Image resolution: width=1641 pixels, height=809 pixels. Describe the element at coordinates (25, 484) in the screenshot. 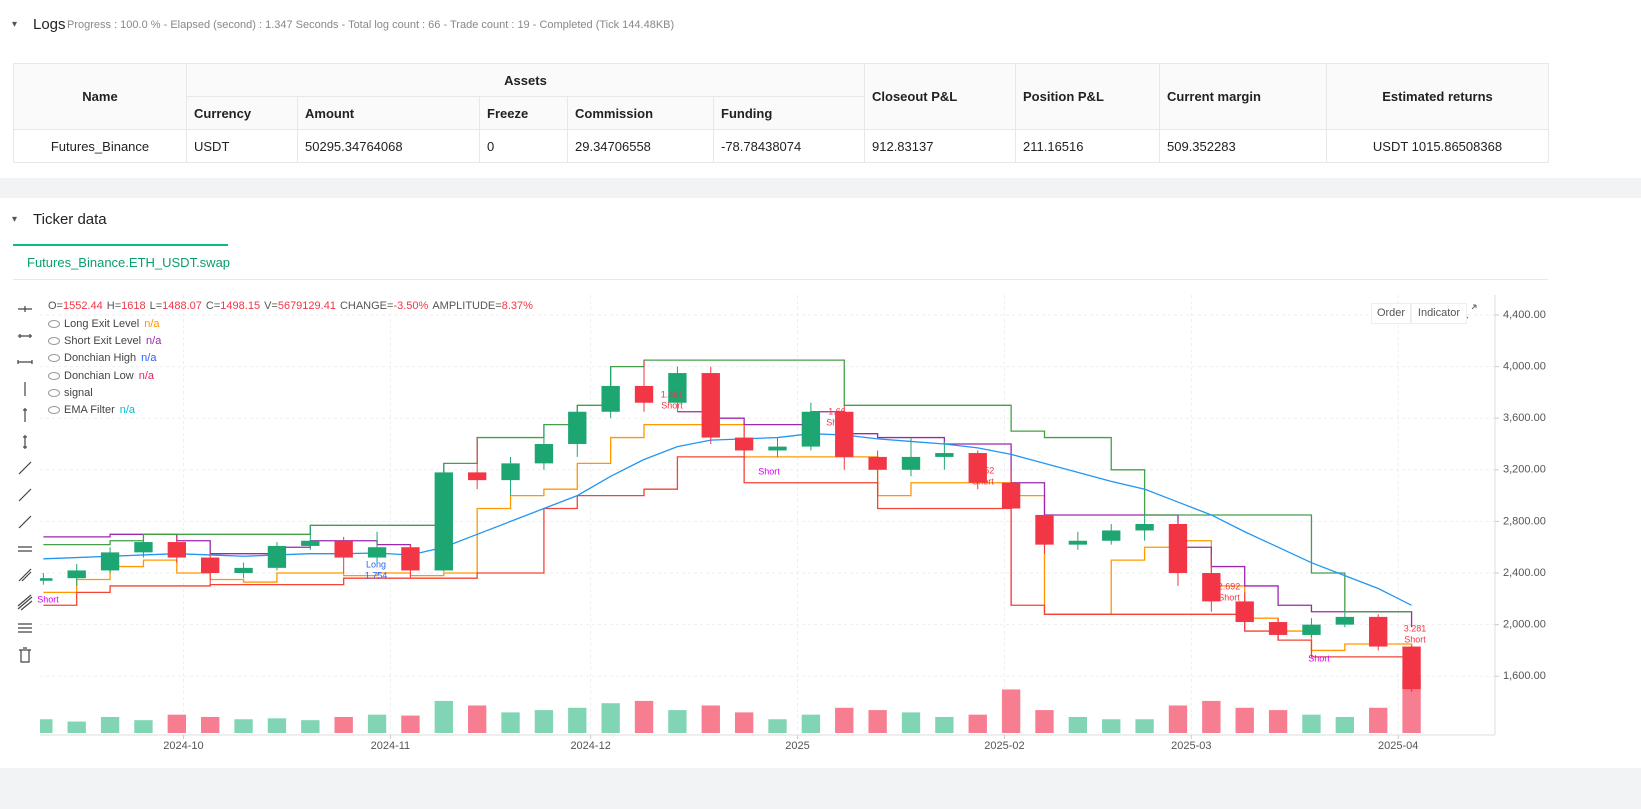

I see `toolbar` at that location.